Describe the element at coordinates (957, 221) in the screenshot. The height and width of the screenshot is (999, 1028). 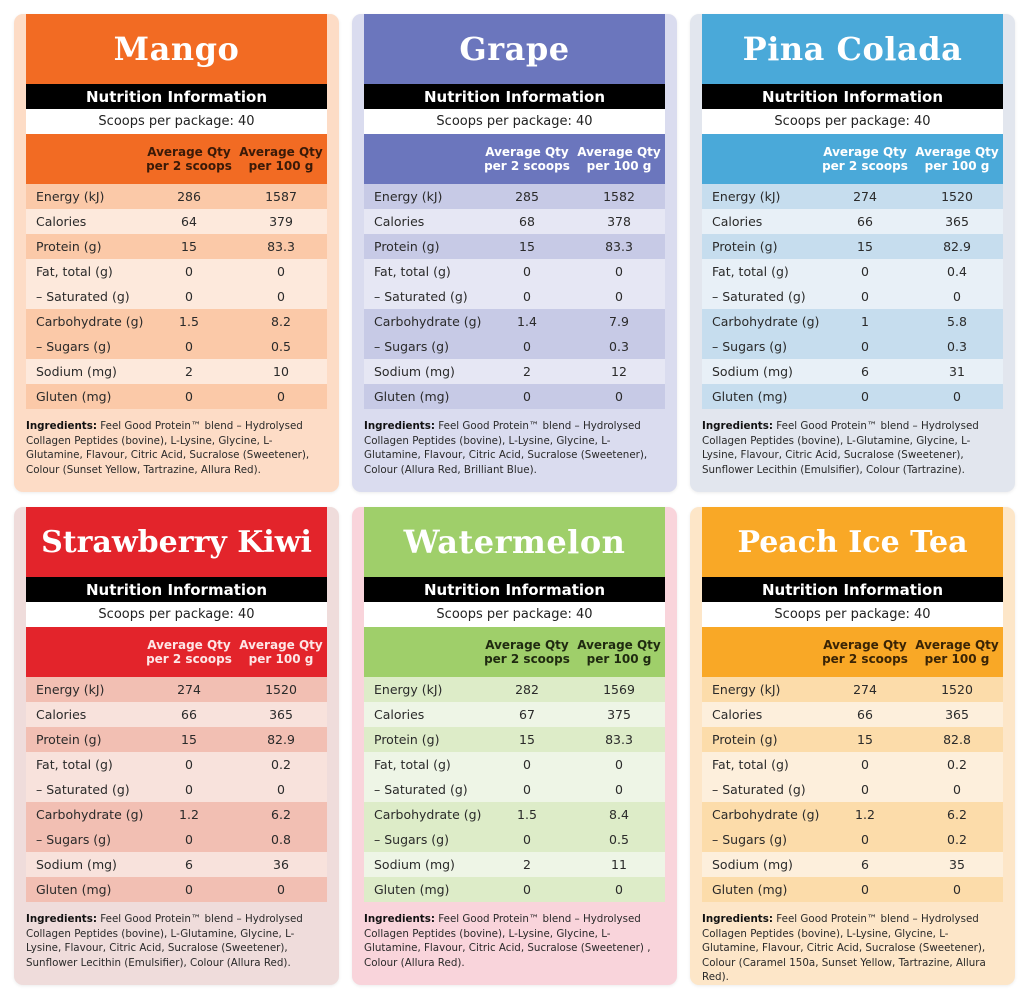
I see `value-per-100g: 365` at that location.